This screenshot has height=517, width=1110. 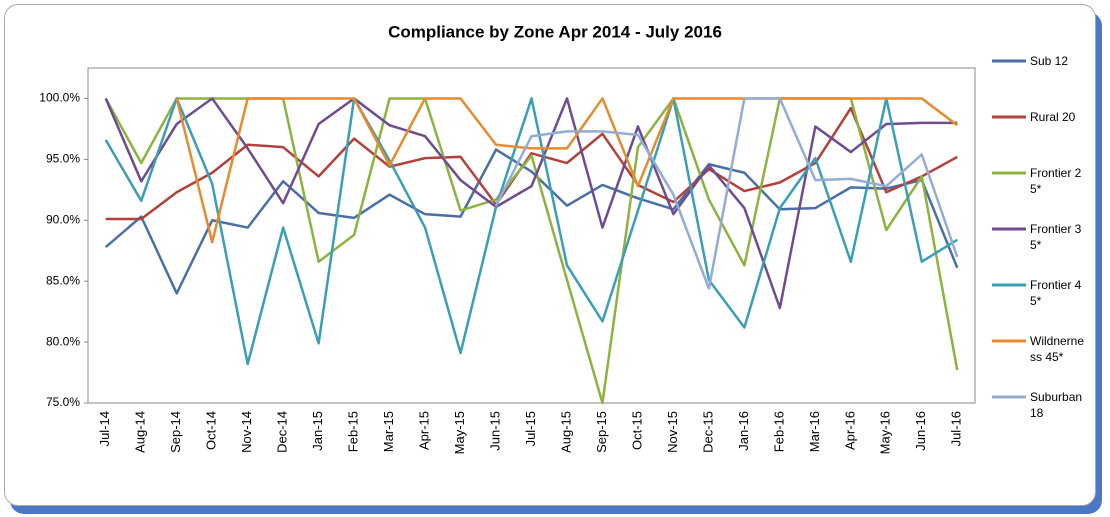 I want to click on x-tick-label: Oct-15, so click(x=636, y=430).